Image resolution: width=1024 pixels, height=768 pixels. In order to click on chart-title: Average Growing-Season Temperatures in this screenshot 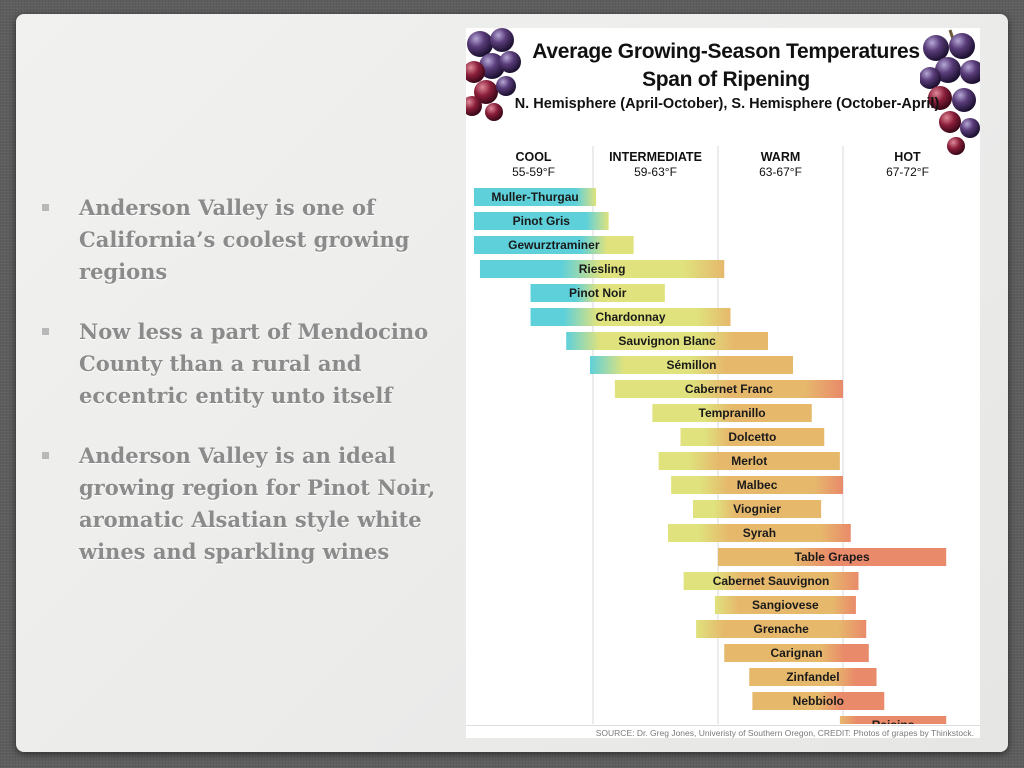, I will do `click(726, 51)`.